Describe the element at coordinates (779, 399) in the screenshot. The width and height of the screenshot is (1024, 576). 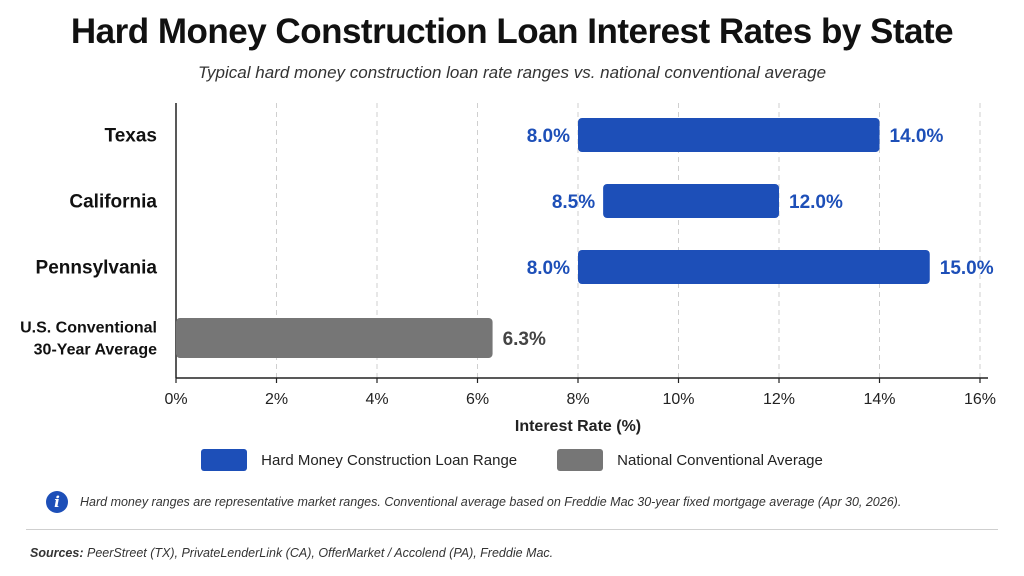
I see `x-tick-label: 12%` at that location.